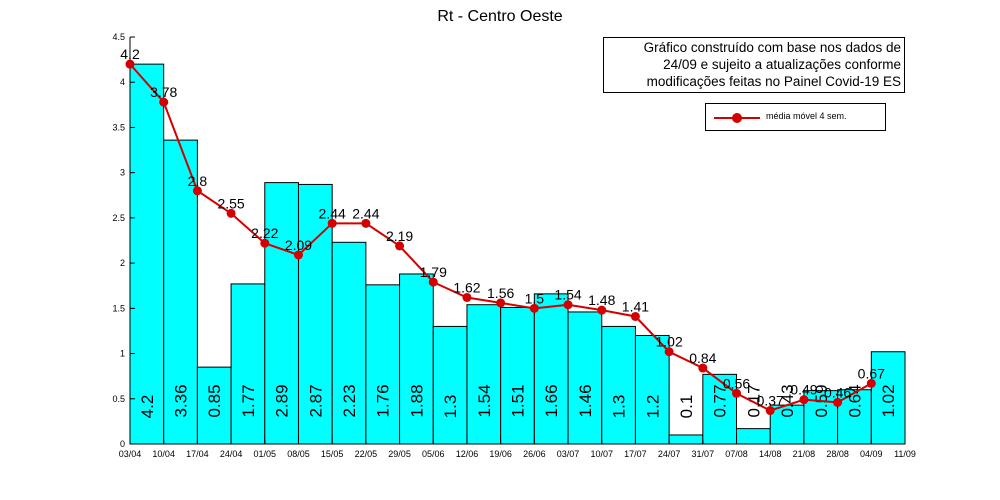  I want to click on x-tick-label: 03/07, so click(568, 454).